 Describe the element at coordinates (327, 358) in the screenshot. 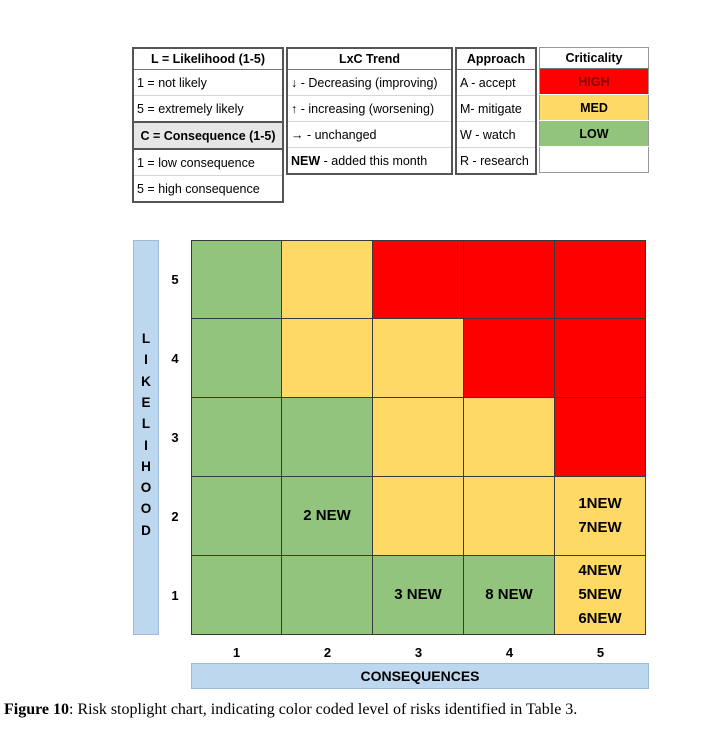

I see `risk-cell-L4-C2` at that location.